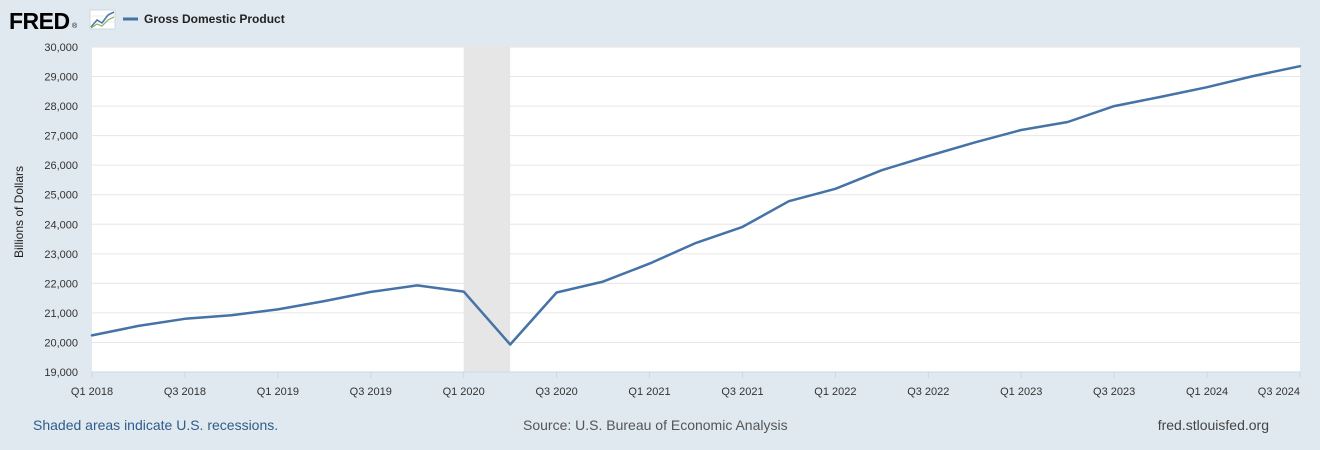  I want to click on y-tick-label: 19,000, so click(61, 373).